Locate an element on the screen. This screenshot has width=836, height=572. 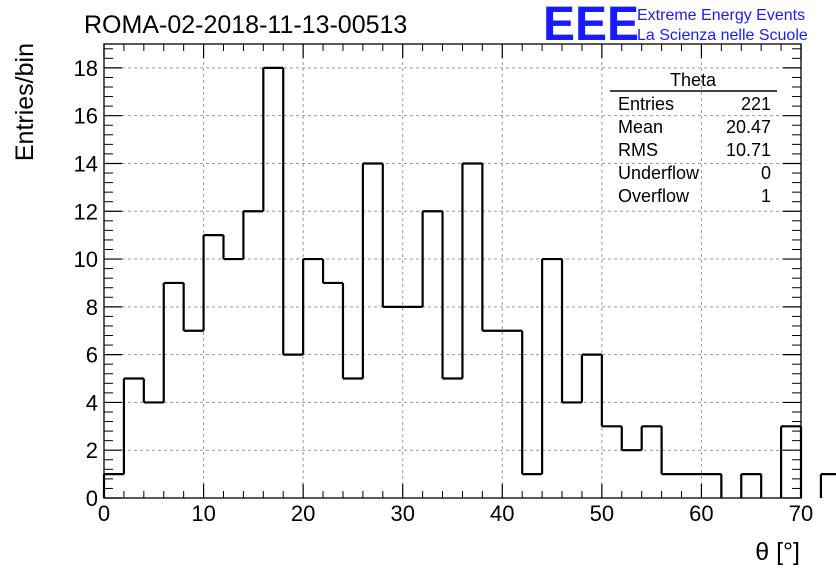
logo-line-2: La Scienza nelle Scuole is located at coordinates (722, 35).